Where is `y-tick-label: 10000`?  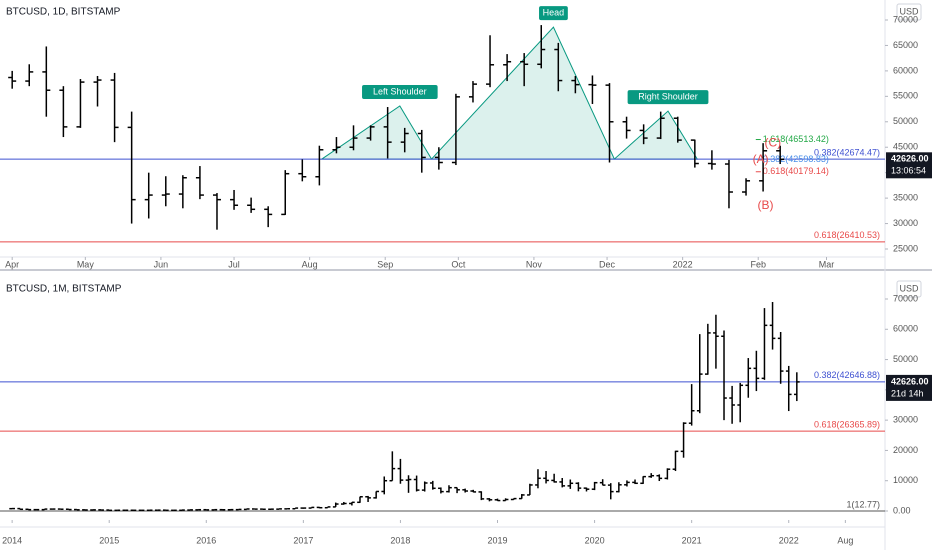
y-tick-label: 10000 is located at coordinates (905, 480).